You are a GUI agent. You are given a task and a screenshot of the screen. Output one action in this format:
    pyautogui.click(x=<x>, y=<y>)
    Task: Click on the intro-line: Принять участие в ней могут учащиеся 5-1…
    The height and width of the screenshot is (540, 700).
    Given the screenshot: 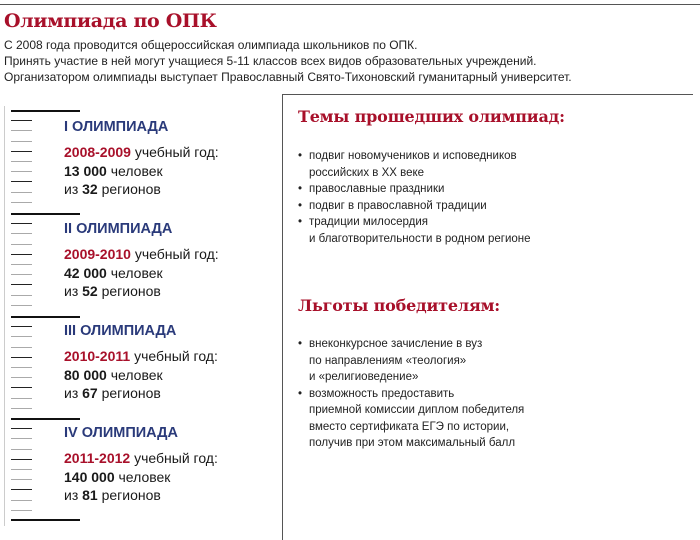 What is the action you would take?
    pyautogui.click(x=270, y=61)
    